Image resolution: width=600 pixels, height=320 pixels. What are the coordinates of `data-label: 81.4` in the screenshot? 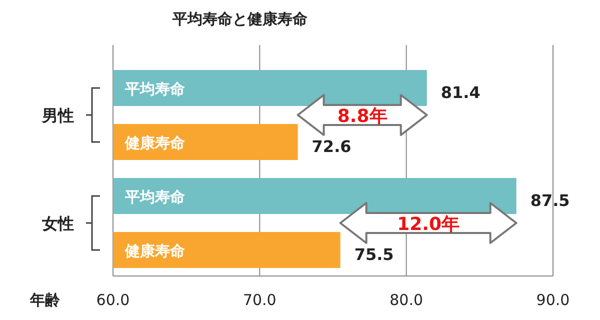 It's located at (460, 92).